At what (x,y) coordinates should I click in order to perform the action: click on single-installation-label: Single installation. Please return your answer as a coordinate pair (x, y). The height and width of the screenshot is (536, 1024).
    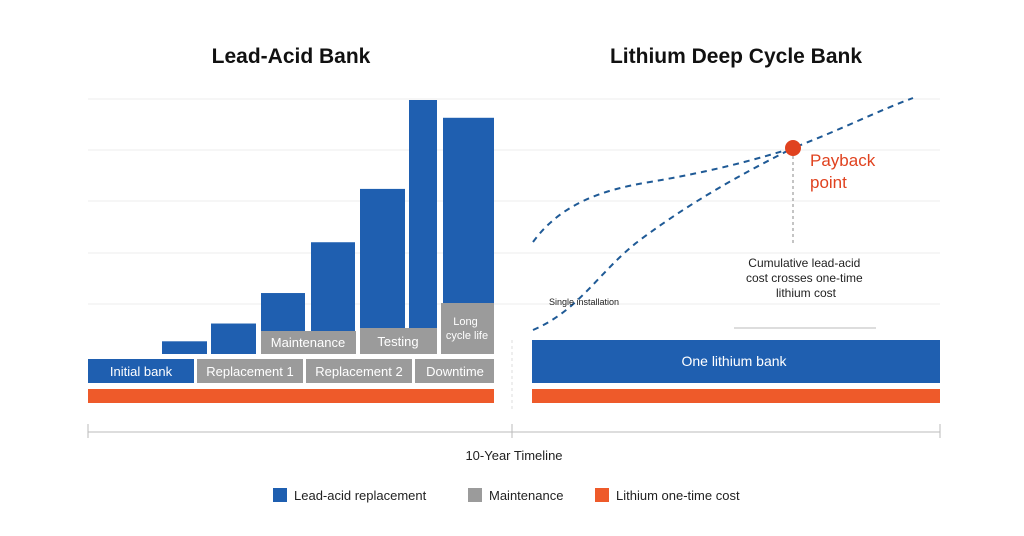
    Looking at the image, I should click on (584, 302).